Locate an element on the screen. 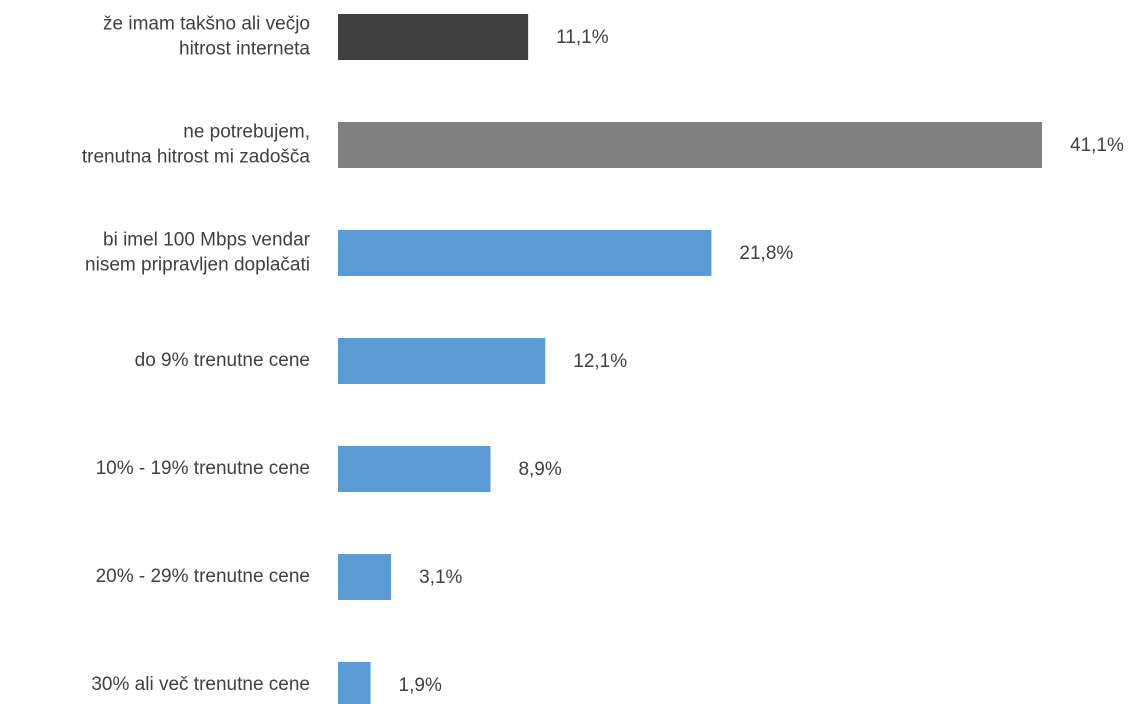 The width and height of the screenshot is (1144, 704). value-label: 41,1% is located at coordinates (1097, 145).